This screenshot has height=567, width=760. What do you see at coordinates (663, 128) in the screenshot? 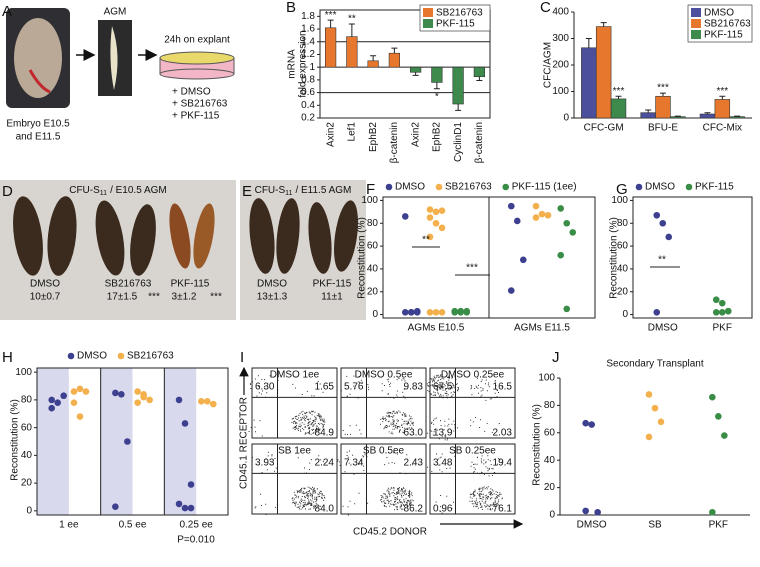
I see `x-tick-label: BFU-E` at bounding box center [663, 128].